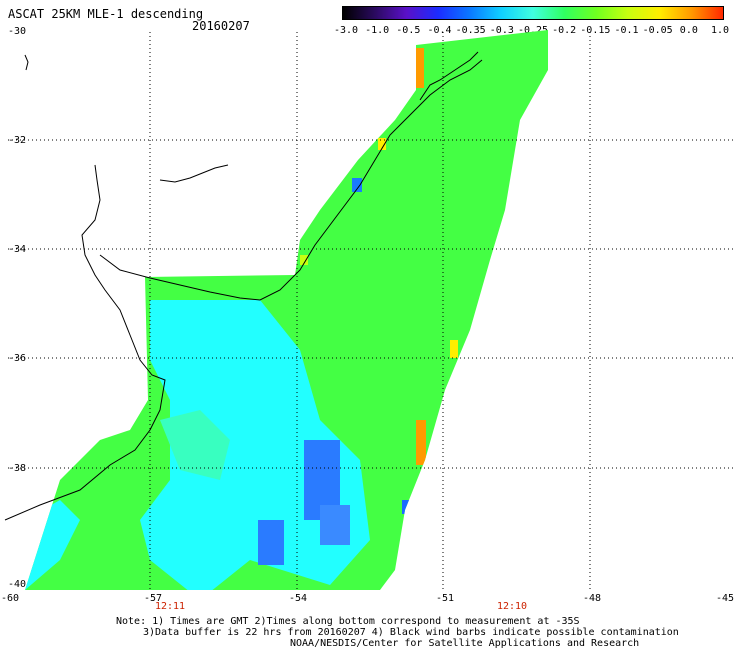 The image size is (740, 650). Describe the element at coordinates (564, 30) in the screenshot. I see `colorbar-tick-label: -0.2` at that location.